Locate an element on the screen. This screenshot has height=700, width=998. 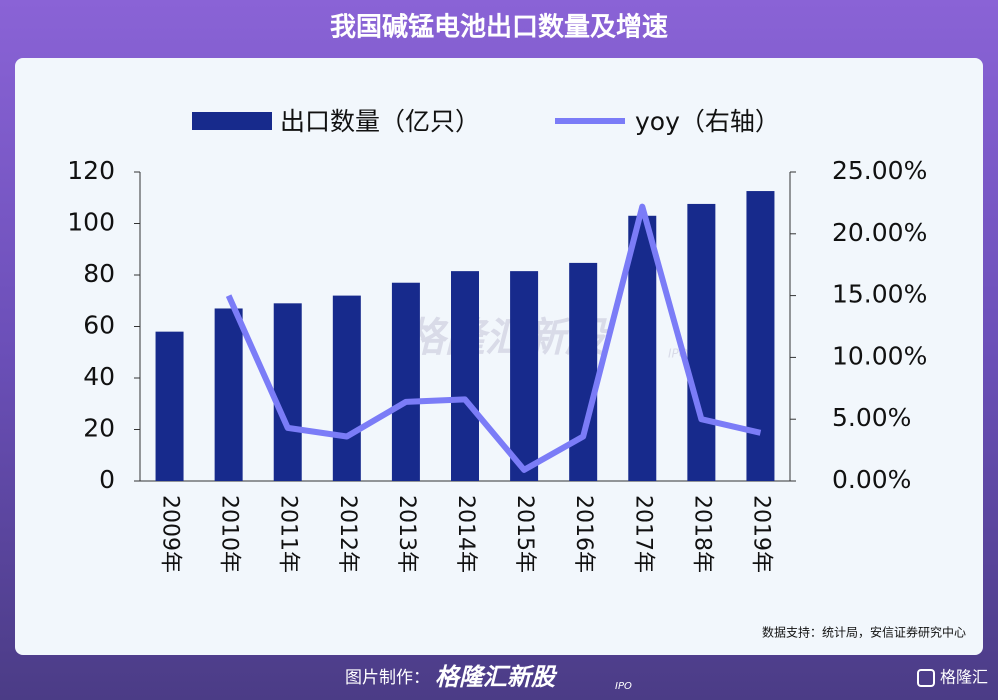
source: 数据支持：统计局，安信证券研究中心 is located at coordinates (864, 632).